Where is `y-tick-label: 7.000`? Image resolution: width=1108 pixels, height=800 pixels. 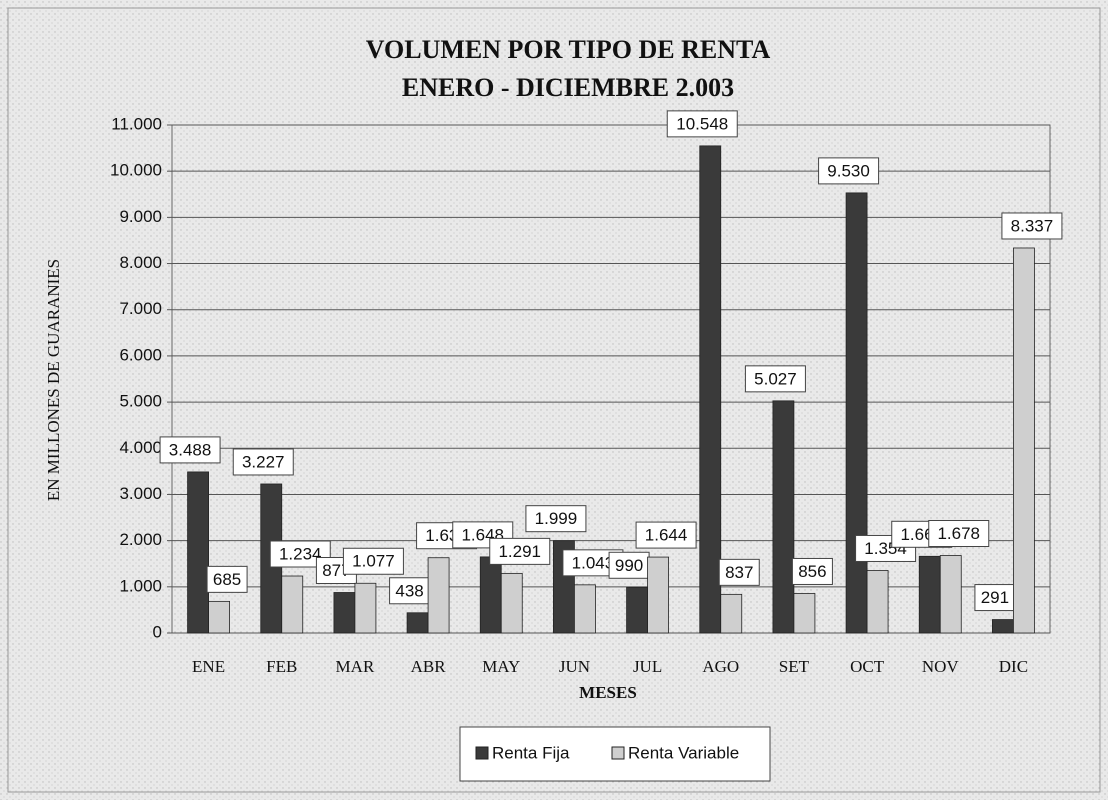 y-tick-label: 7.000 is located at coordinates (140, 308).